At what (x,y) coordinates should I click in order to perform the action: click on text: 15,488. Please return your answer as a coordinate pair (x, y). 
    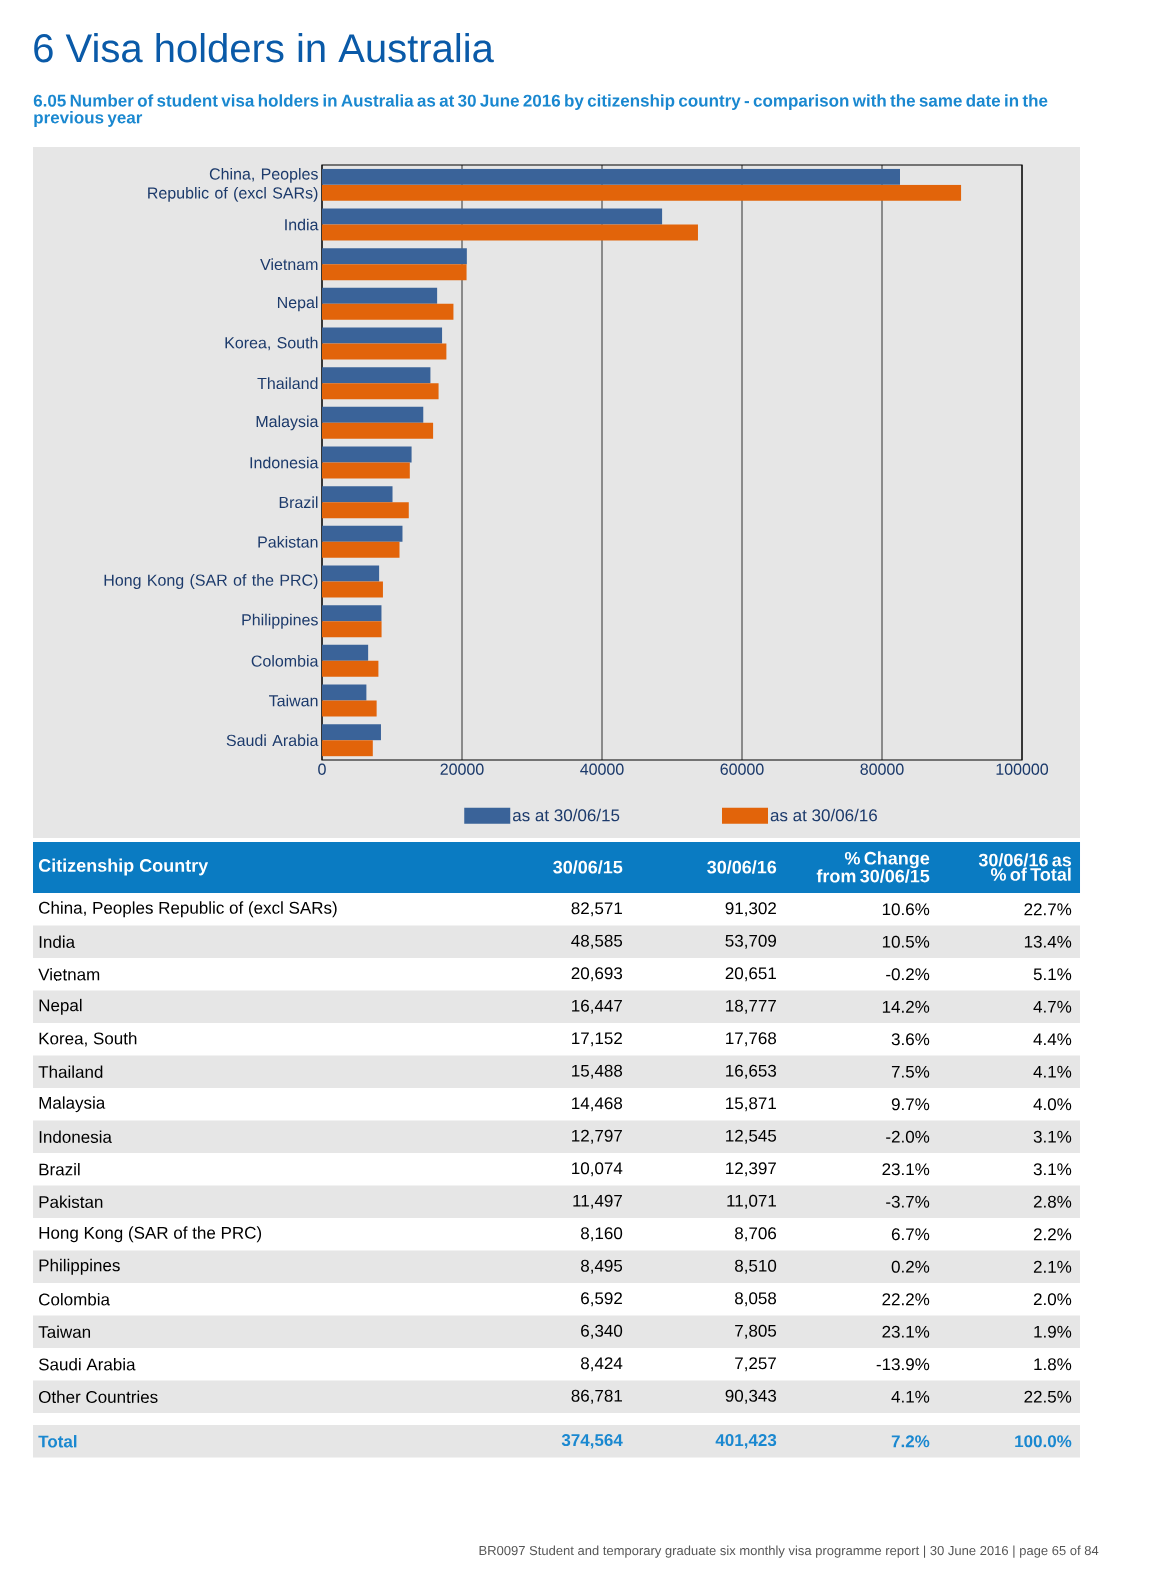
    Looking at the image, I should click on (597, 1071).